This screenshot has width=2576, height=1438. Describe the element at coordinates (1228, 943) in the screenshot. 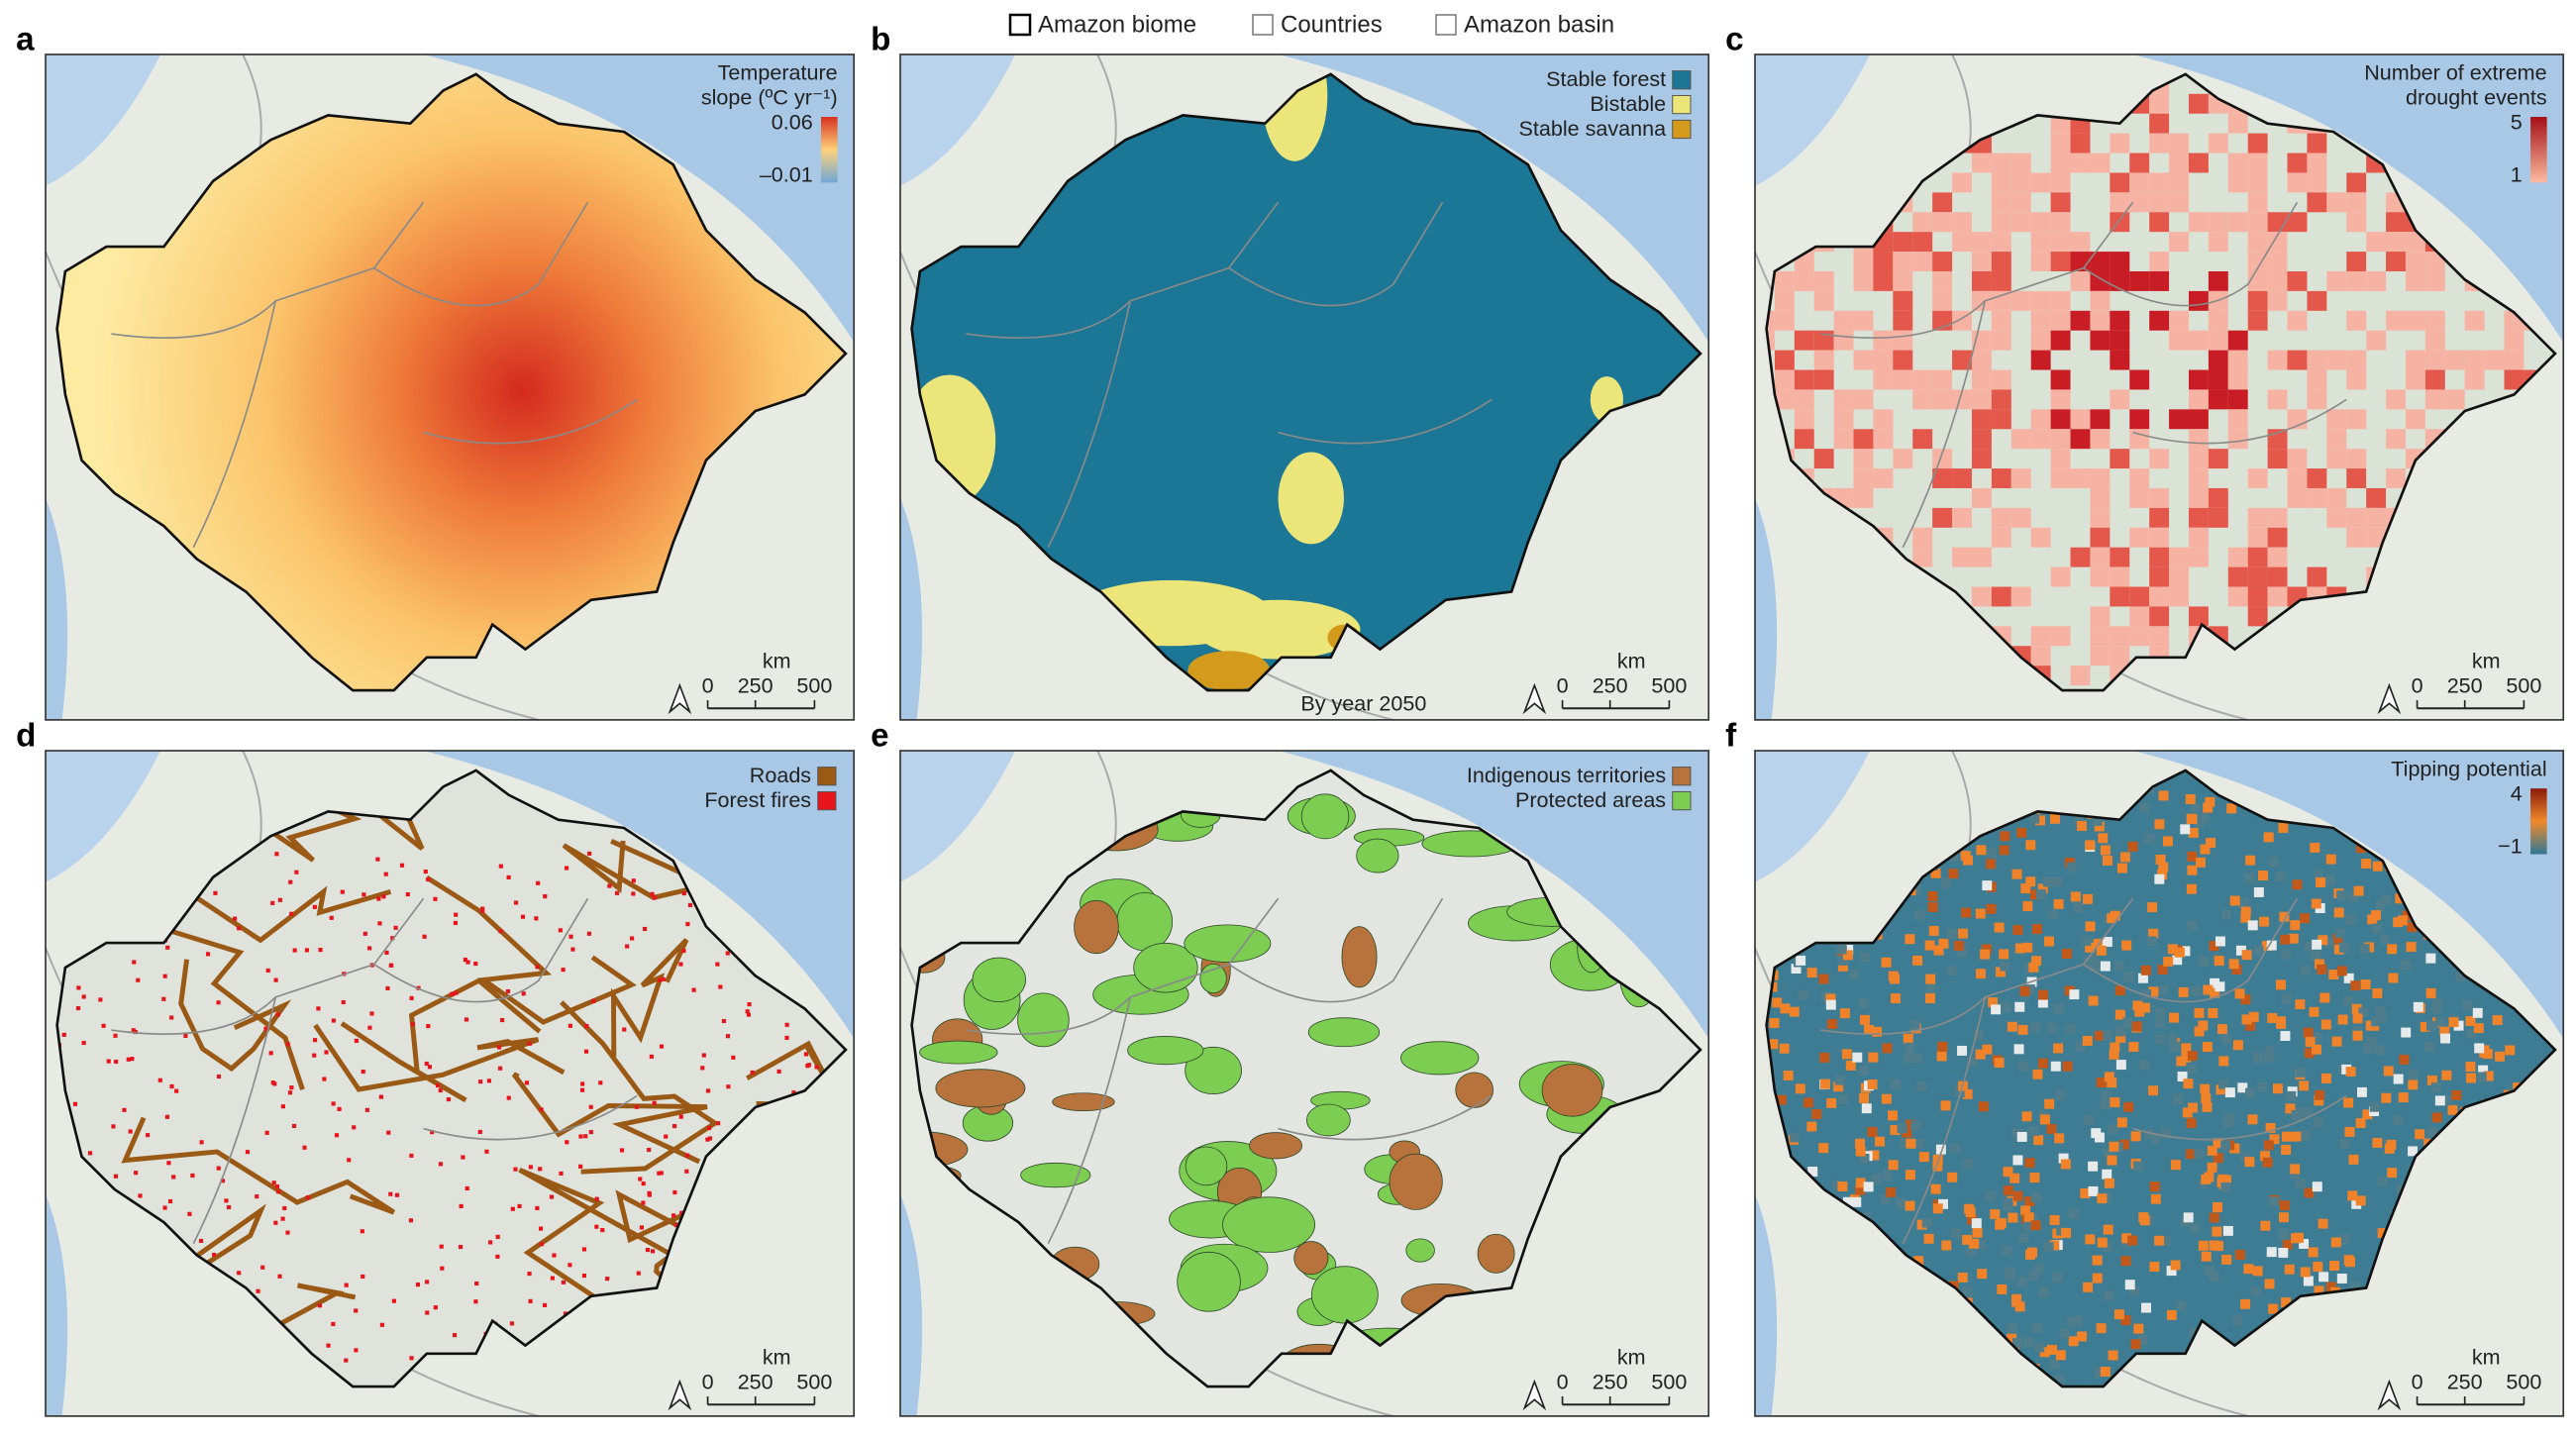

I see `protected-area` at that location.